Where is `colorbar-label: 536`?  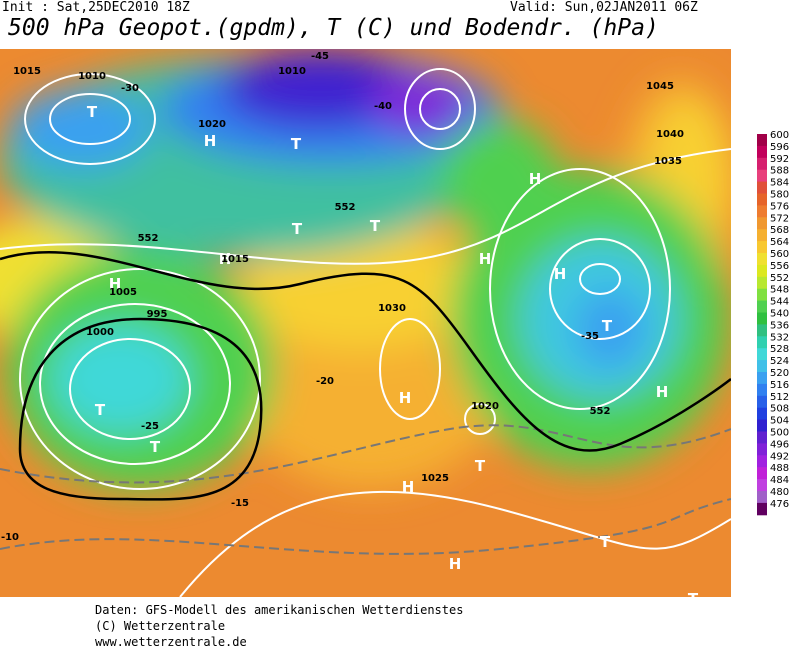 colorbar-label: 536 is located at coordinates (779, 325).